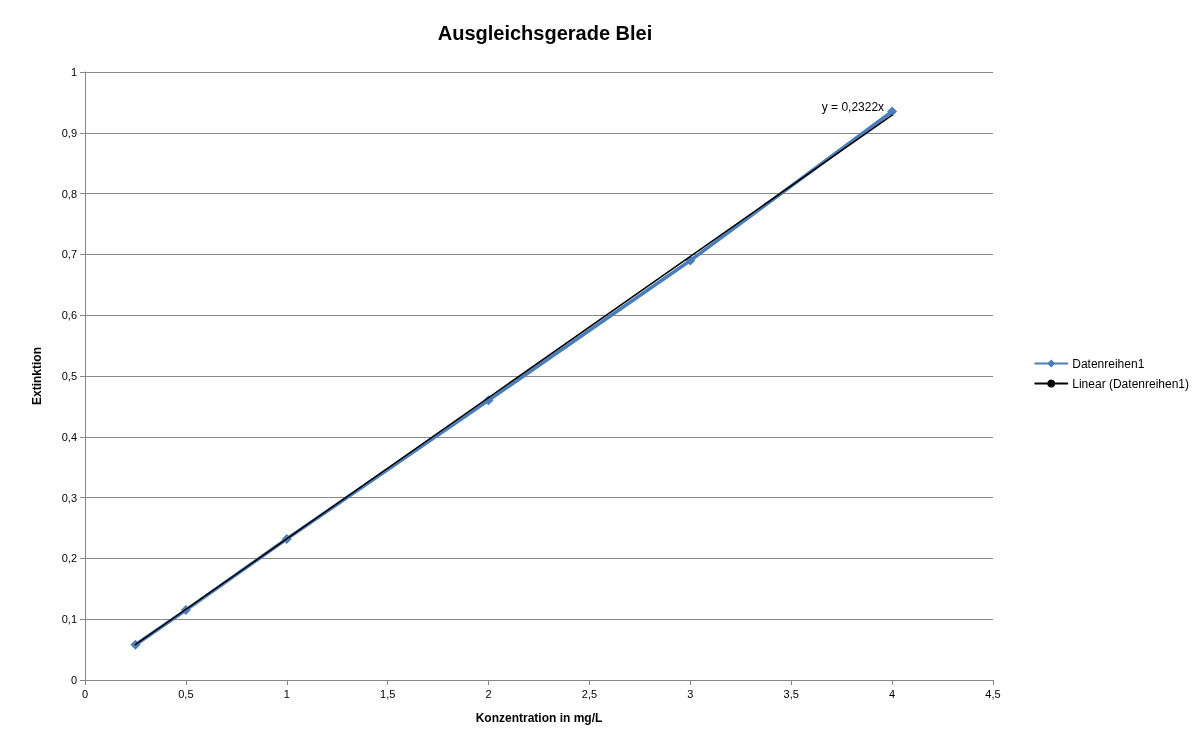  I want to click on annotation: y = 0,2322x, so click(853, 106).